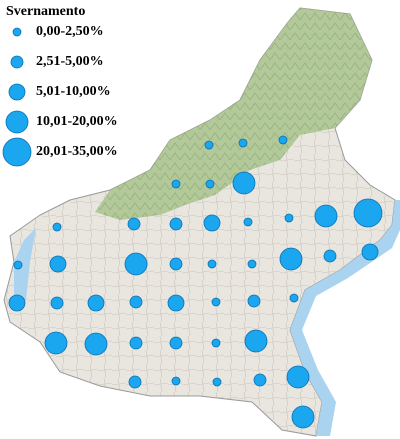 This screenshot has width=400, height=439. Describe the element at coordinates (73, 91) in the screenshot. I see `legend-label: 5,01-10,00%` at that location.